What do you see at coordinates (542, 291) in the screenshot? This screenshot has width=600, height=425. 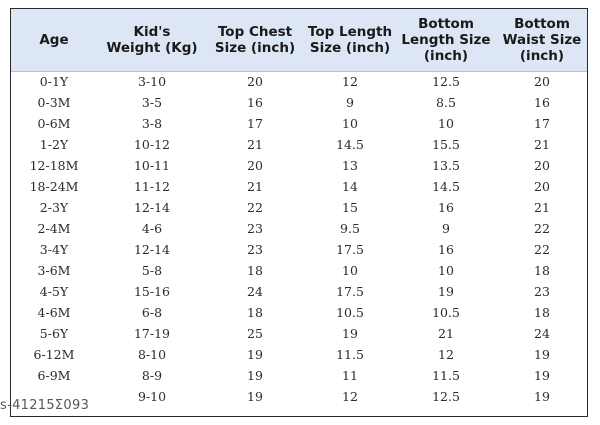 I see `bottom-waist-cell: 23` at bounding box center [542, 291].